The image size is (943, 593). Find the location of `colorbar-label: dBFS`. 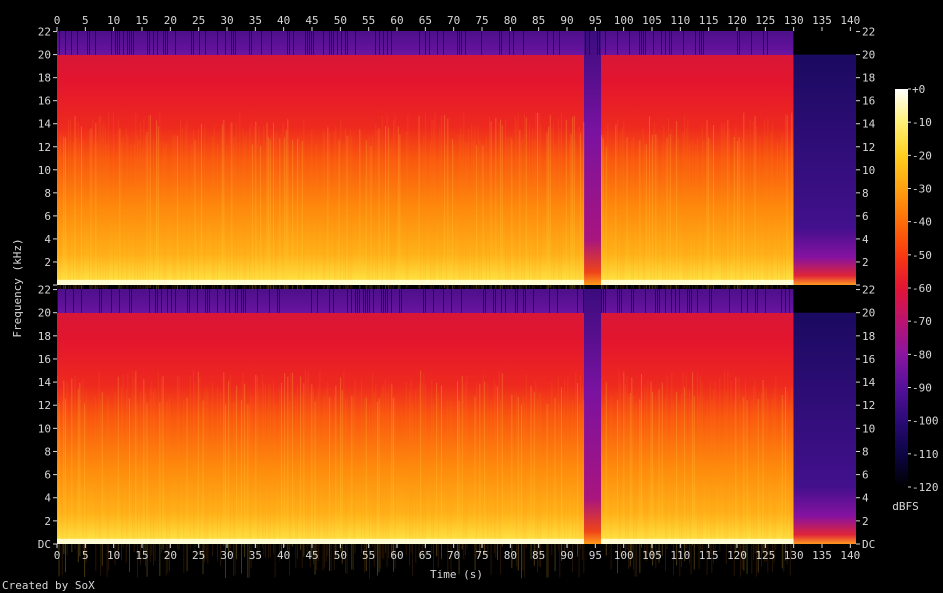

colorbar-label: dBFS is located at coordinates (905, 506).